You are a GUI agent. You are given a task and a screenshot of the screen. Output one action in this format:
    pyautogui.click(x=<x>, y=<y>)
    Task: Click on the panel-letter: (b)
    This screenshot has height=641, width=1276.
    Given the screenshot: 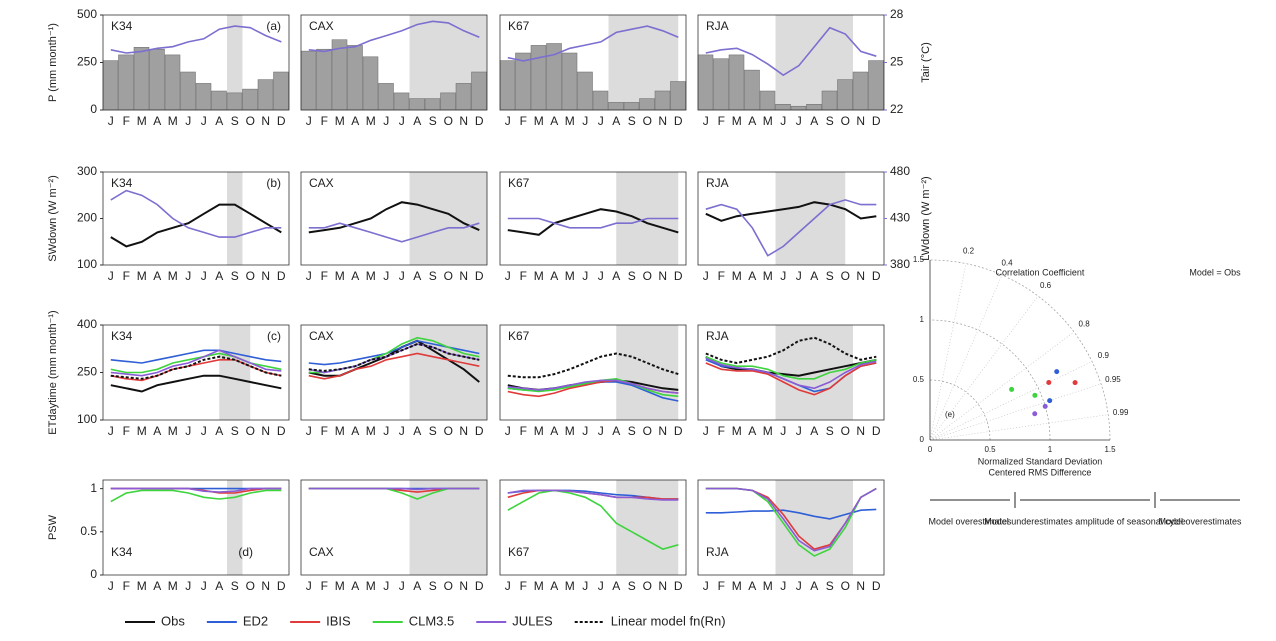 What is the action you would take?
    pyautogui.click(x=273, y=183)
    